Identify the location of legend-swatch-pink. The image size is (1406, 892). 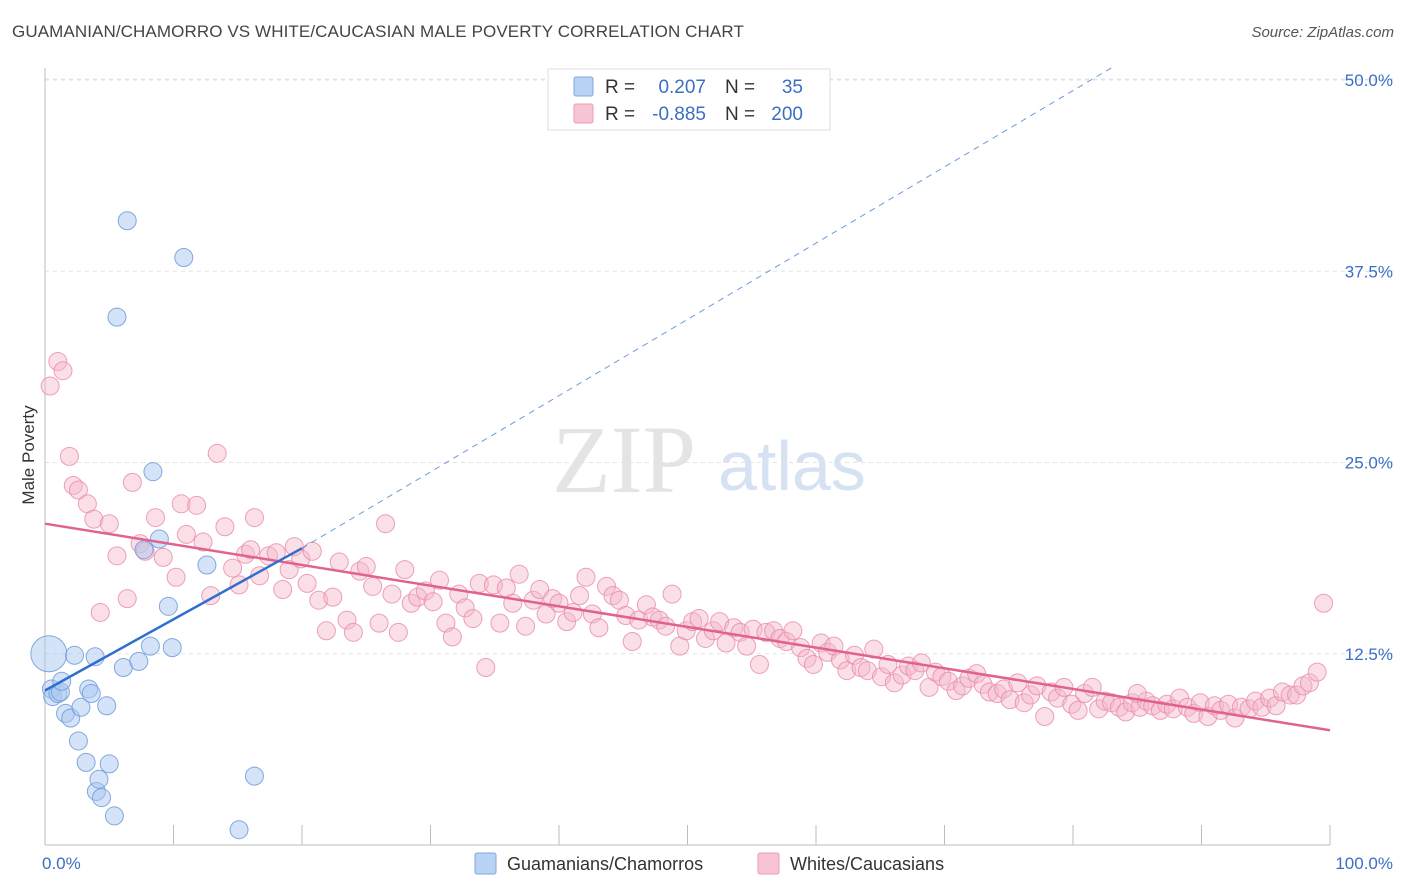
(583, 113).